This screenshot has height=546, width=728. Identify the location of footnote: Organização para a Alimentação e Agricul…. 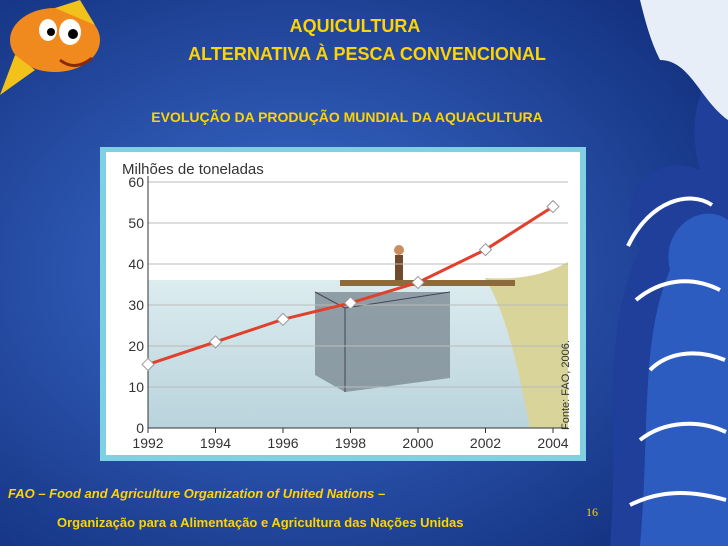
(260, 522).